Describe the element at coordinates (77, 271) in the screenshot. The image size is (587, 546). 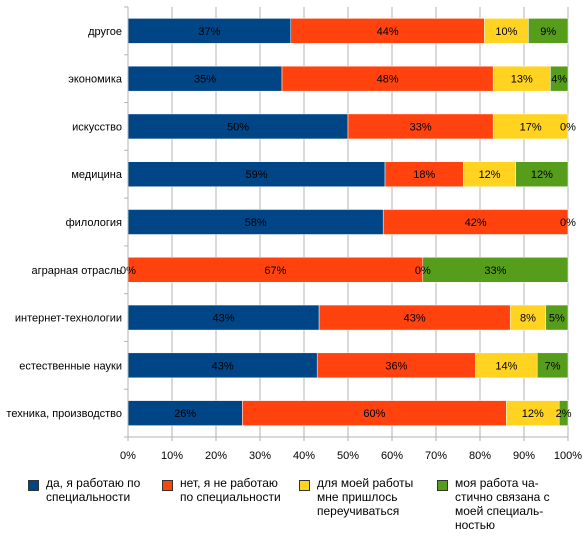
I see `category-label: аграрная отрасль` at that location.